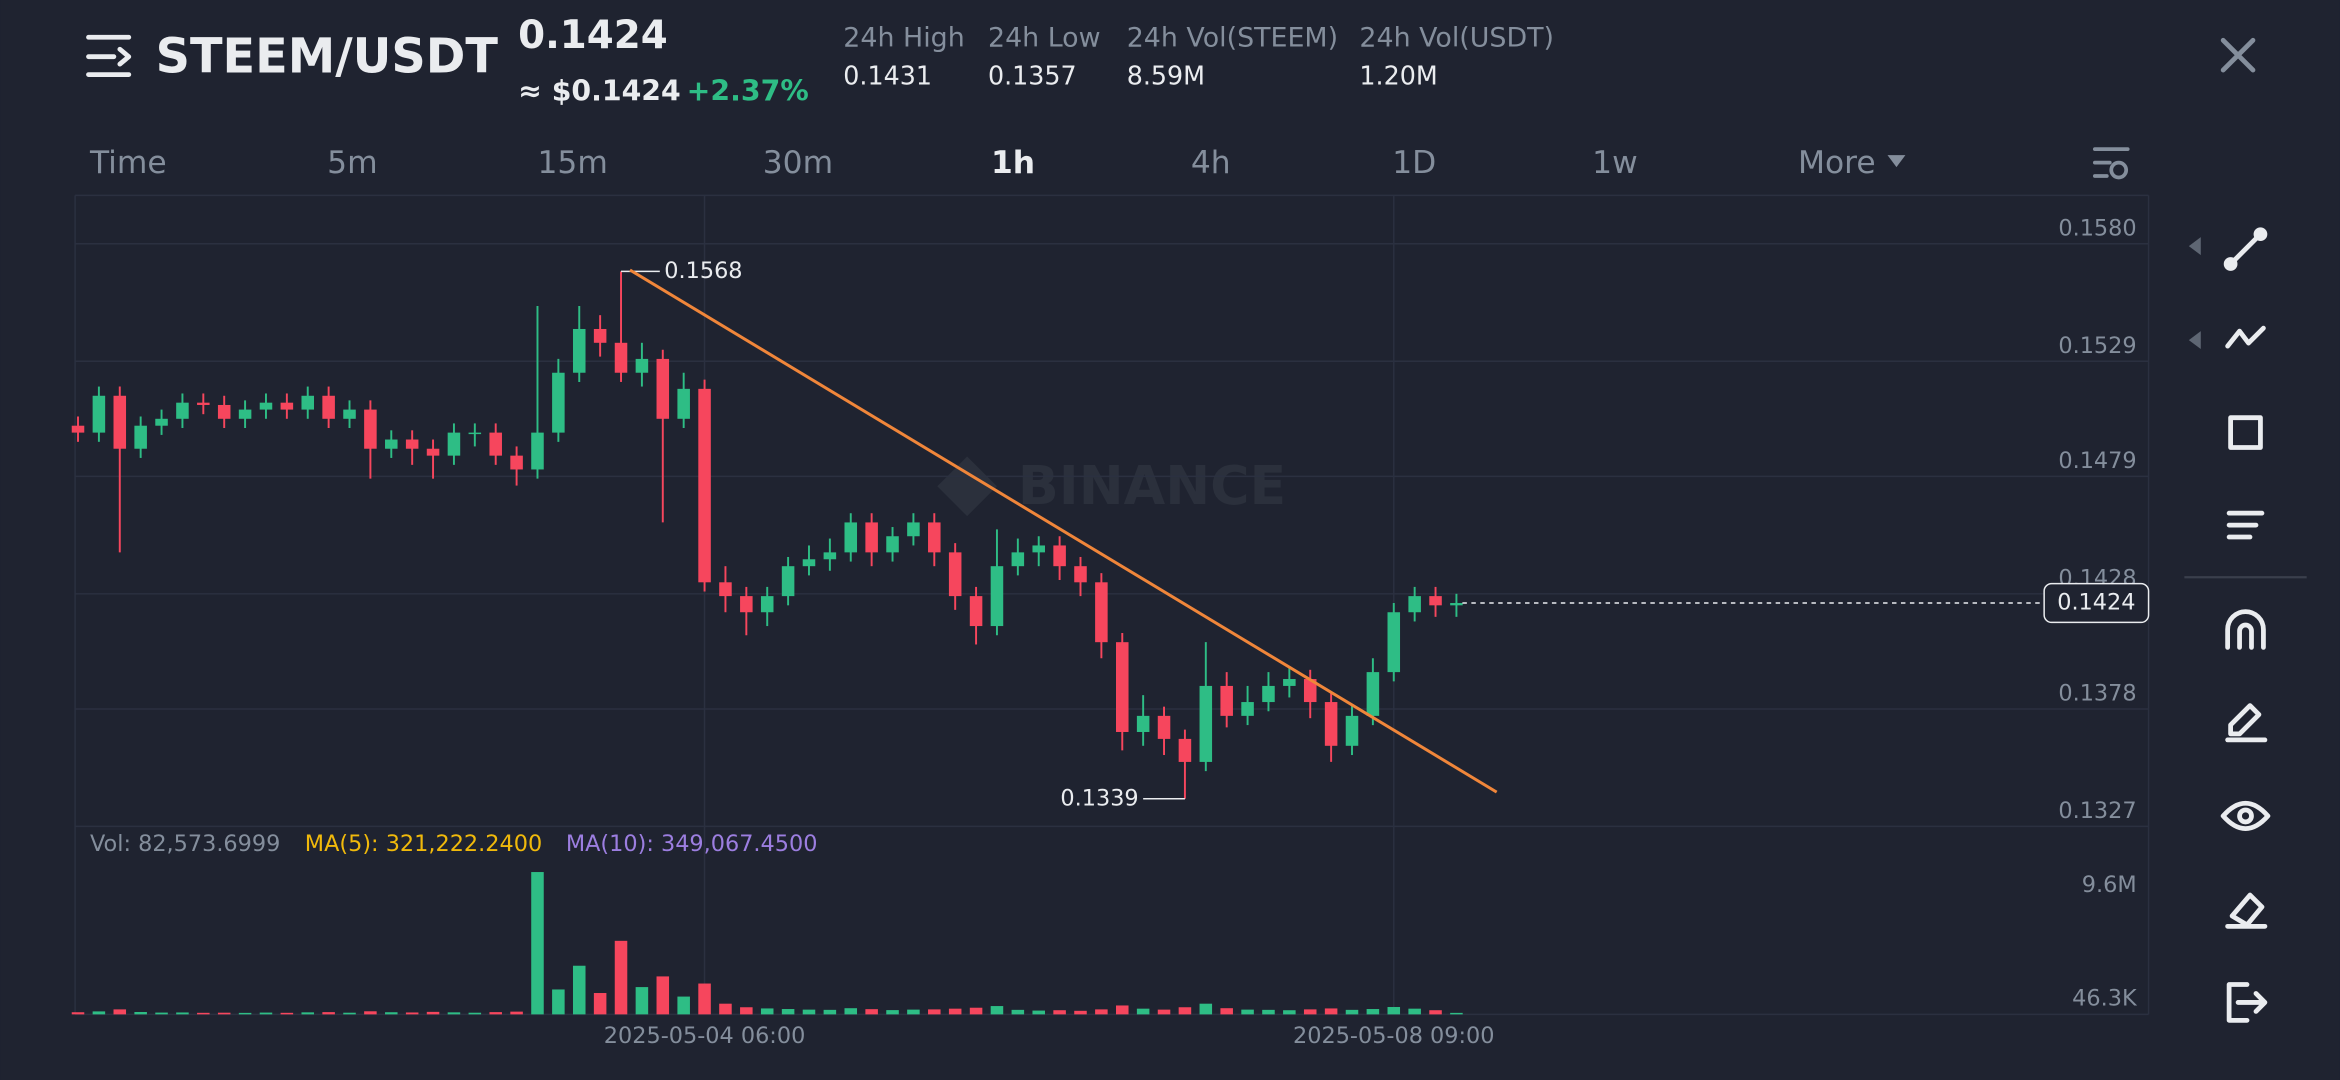 This screenshot has width=2340, height=1080. What do you see at coordinates (1896, 161) in the screenshot?
I see `more-arrow` at bounding box center [1896, 161].